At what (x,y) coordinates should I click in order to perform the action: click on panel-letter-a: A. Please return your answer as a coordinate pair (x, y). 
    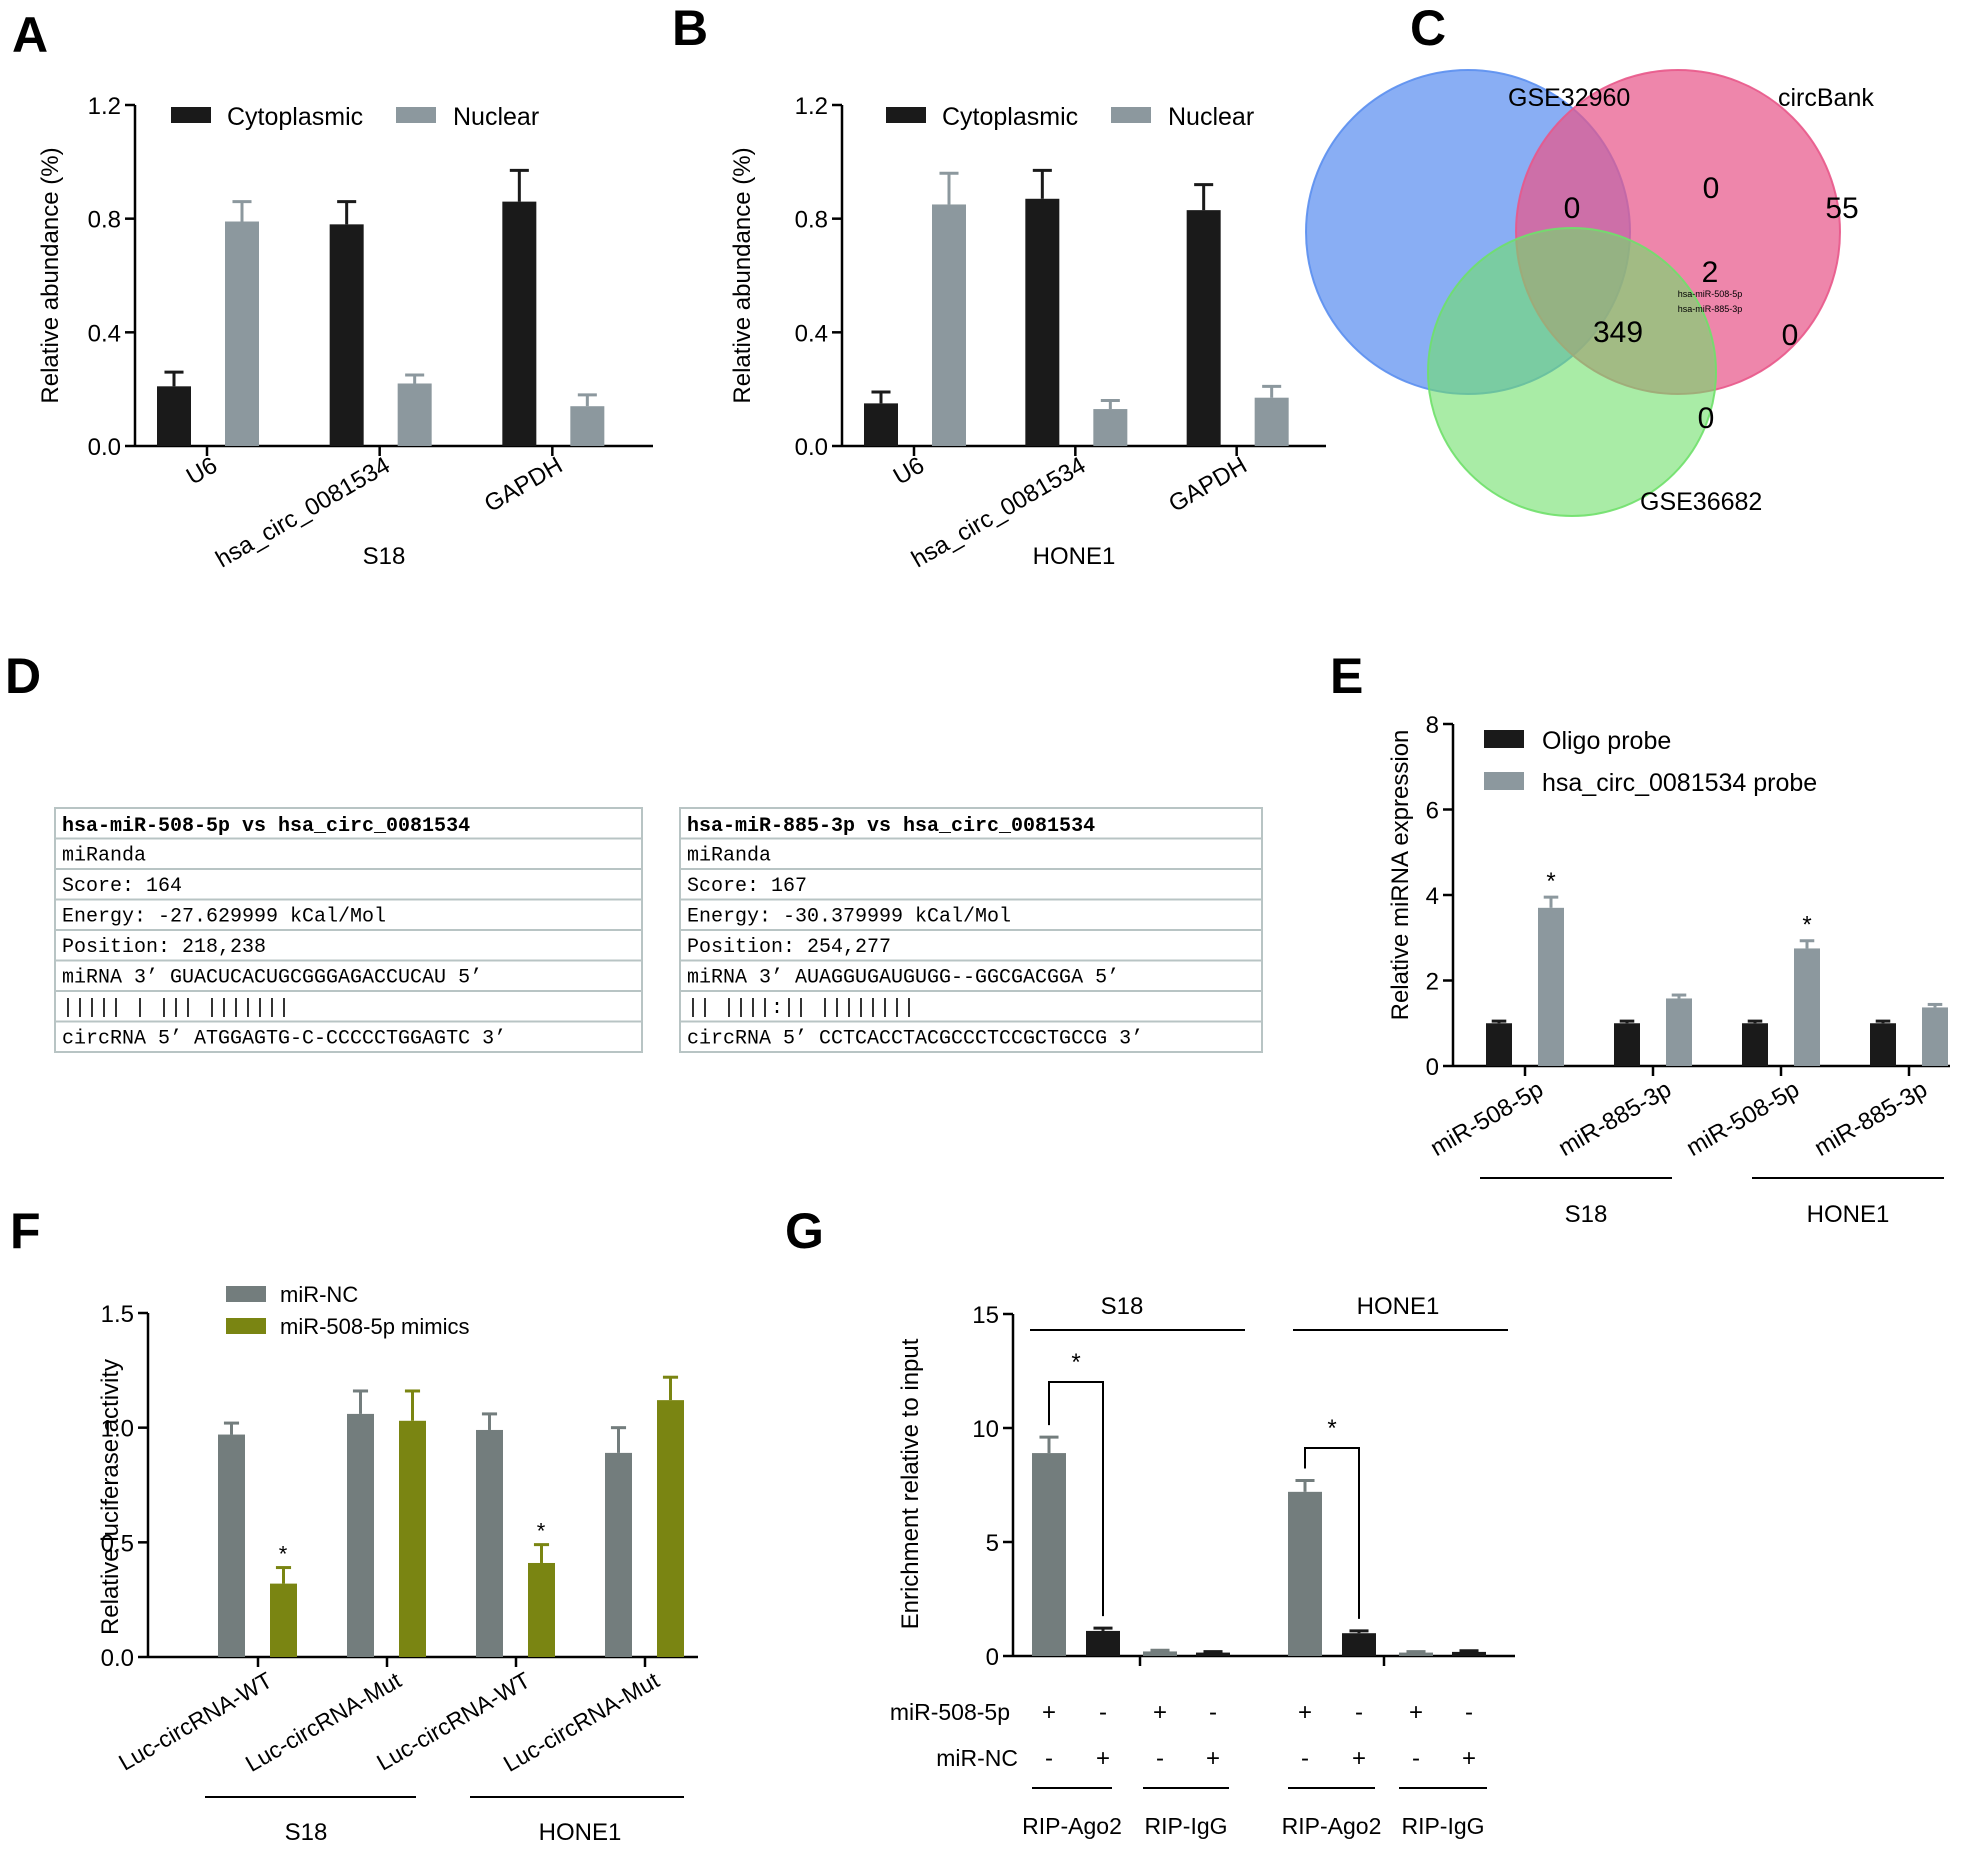
    Looking at the image, I should click on (30, 35).